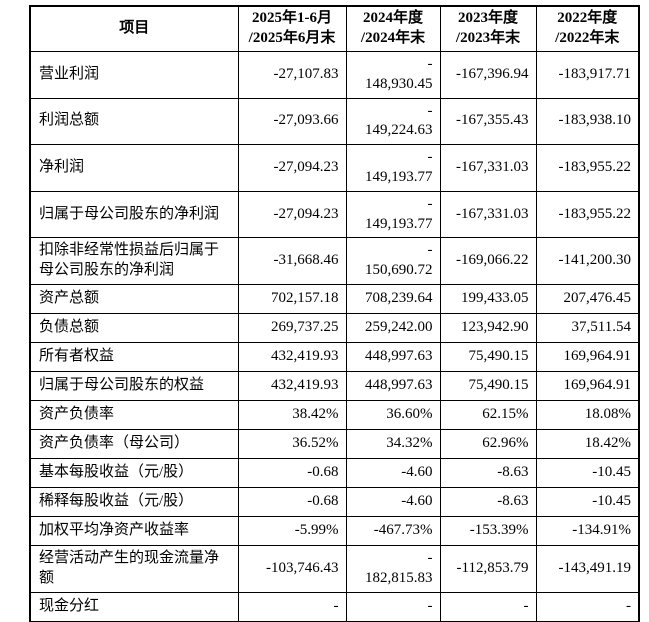  Describe the element at coordinates (488, 121) in the screenshot. I see `value-cell: -167,355.43` at that location.